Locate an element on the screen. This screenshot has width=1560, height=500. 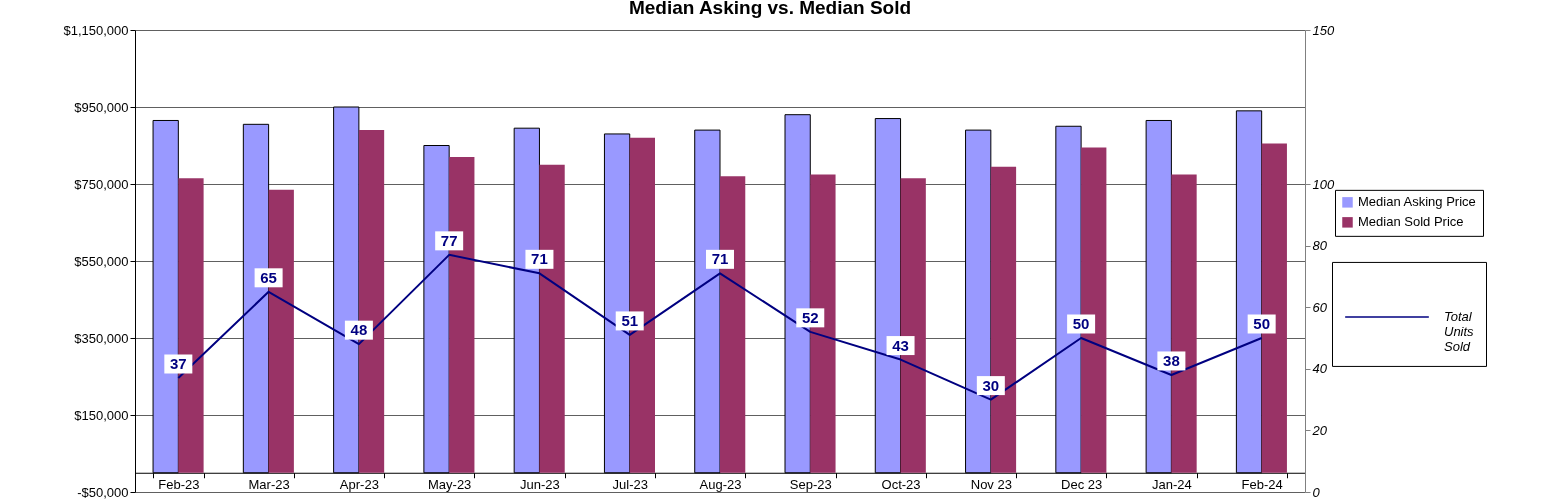
y2-tick-label: 0 is located at coordinates (1316, 492).